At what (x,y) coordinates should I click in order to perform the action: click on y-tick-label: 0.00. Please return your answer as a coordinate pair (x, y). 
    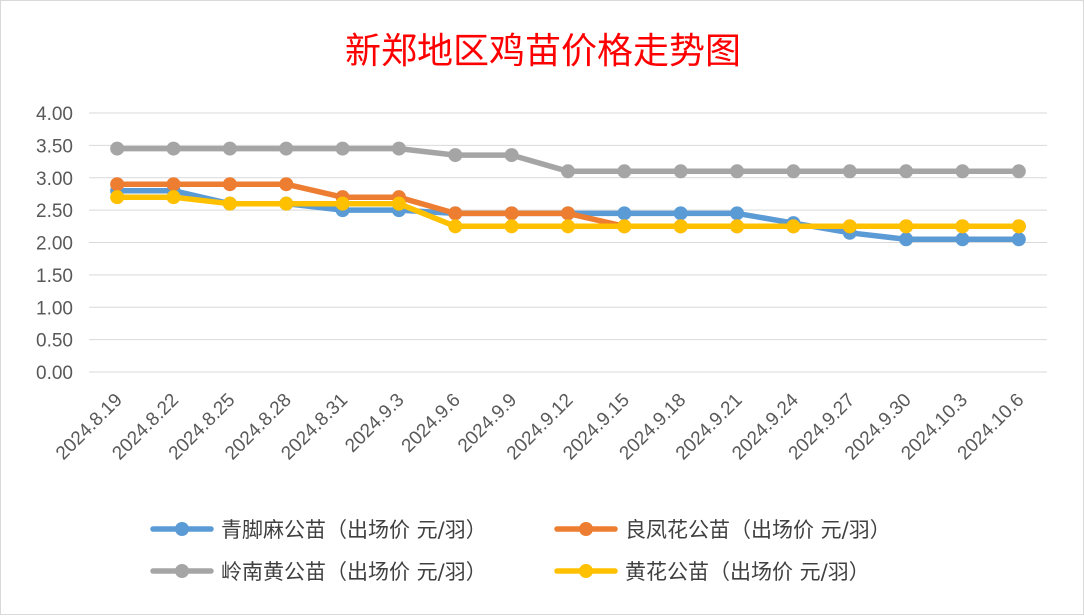
    Looking at the image, I should click on (54, 373).